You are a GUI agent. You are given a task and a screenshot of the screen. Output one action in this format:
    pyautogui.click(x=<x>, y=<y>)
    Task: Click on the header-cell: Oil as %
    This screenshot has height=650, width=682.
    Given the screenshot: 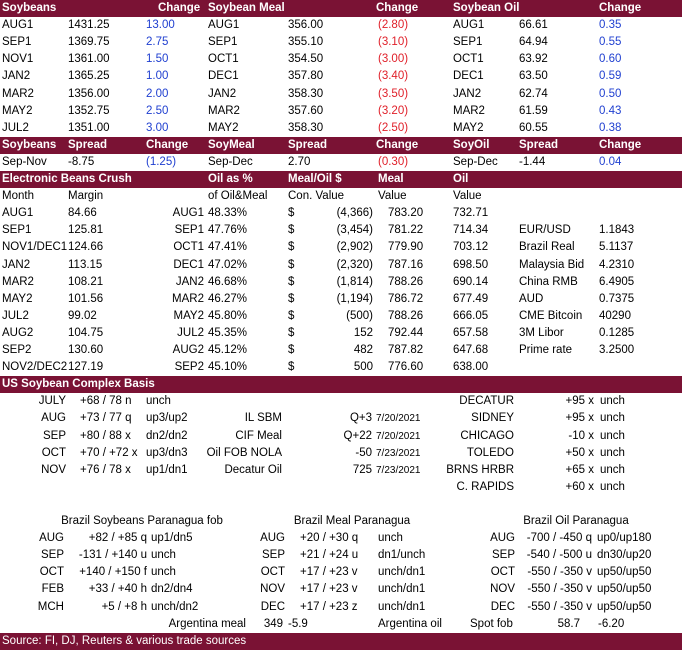 What is the action you would take?
    pyautogui.click(x=230, y=179)
    